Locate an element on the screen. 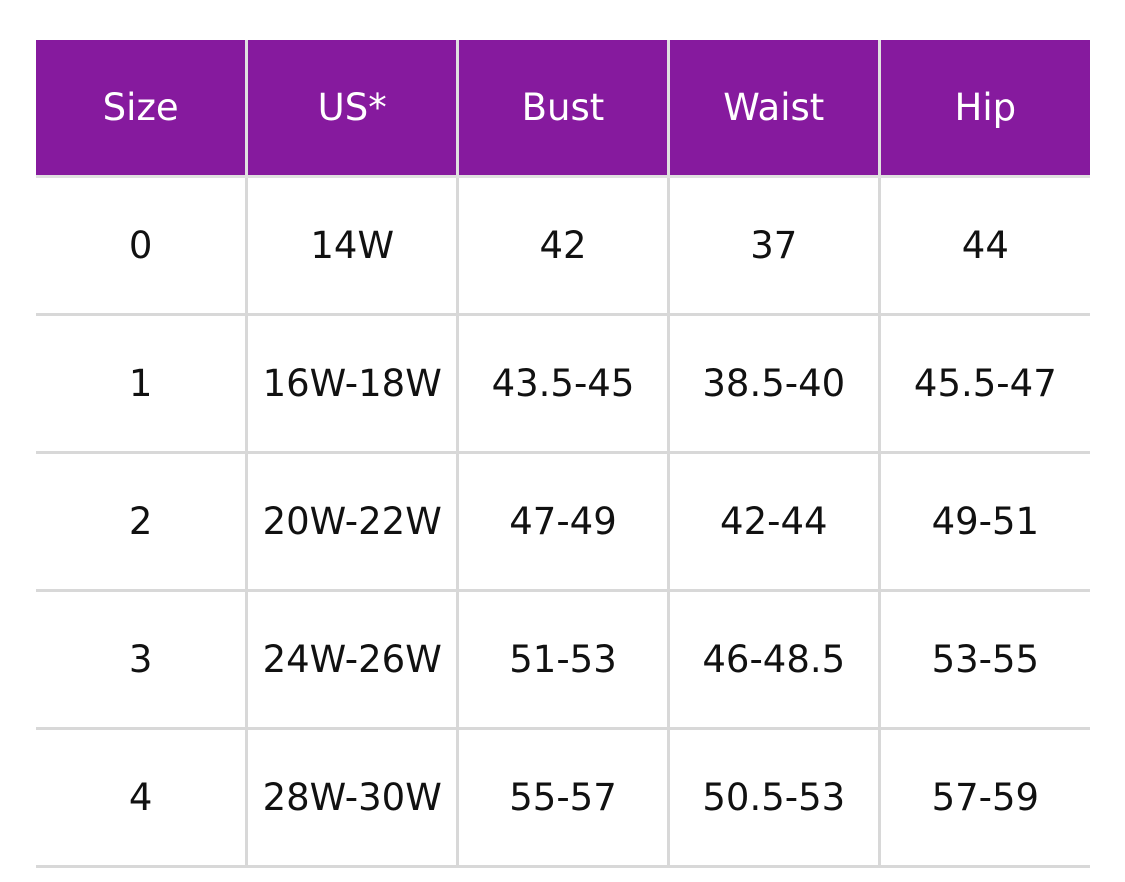 This screenshot has height=882, width=1125. table-cell: 44 is located at coordinates (983, 245).